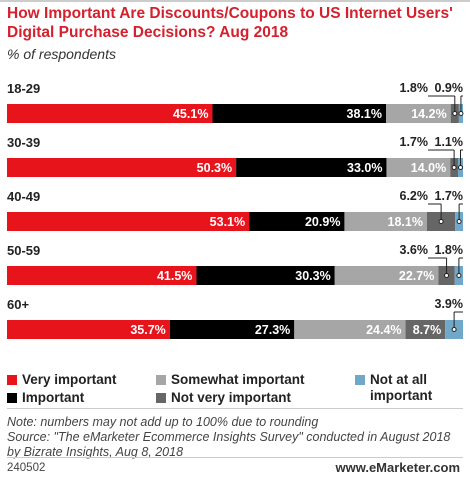 The image size is (470, 483). Describe the element at coordinates (414, 142) in the screenshot. I see `callout-not-very-important-30-39: 1.7%` at that location.